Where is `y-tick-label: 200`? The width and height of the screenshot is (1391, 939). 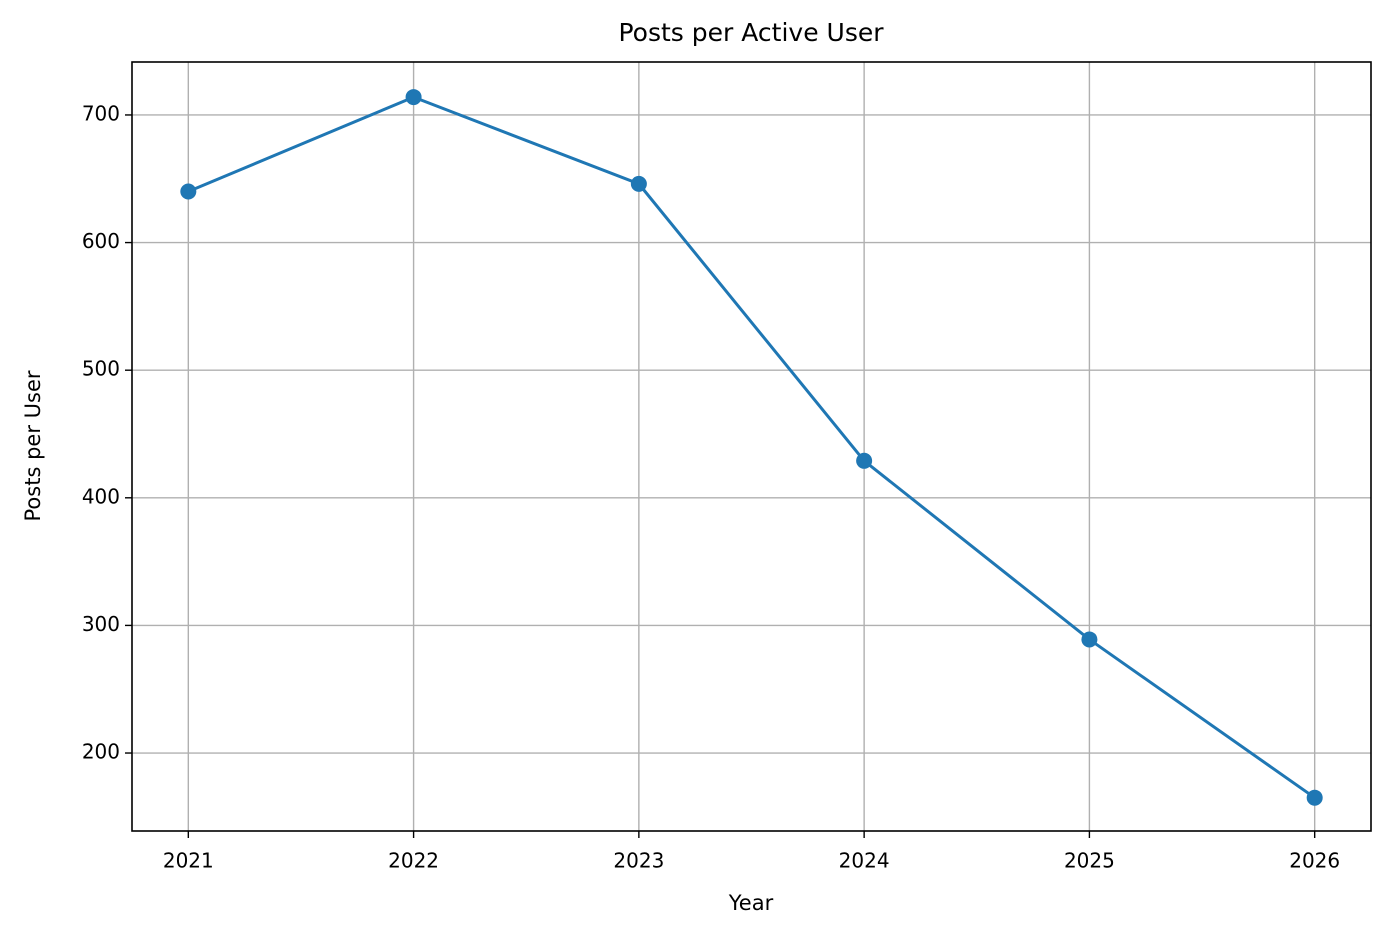 y-tick-label: 200 is located at coordinates (101, 752).